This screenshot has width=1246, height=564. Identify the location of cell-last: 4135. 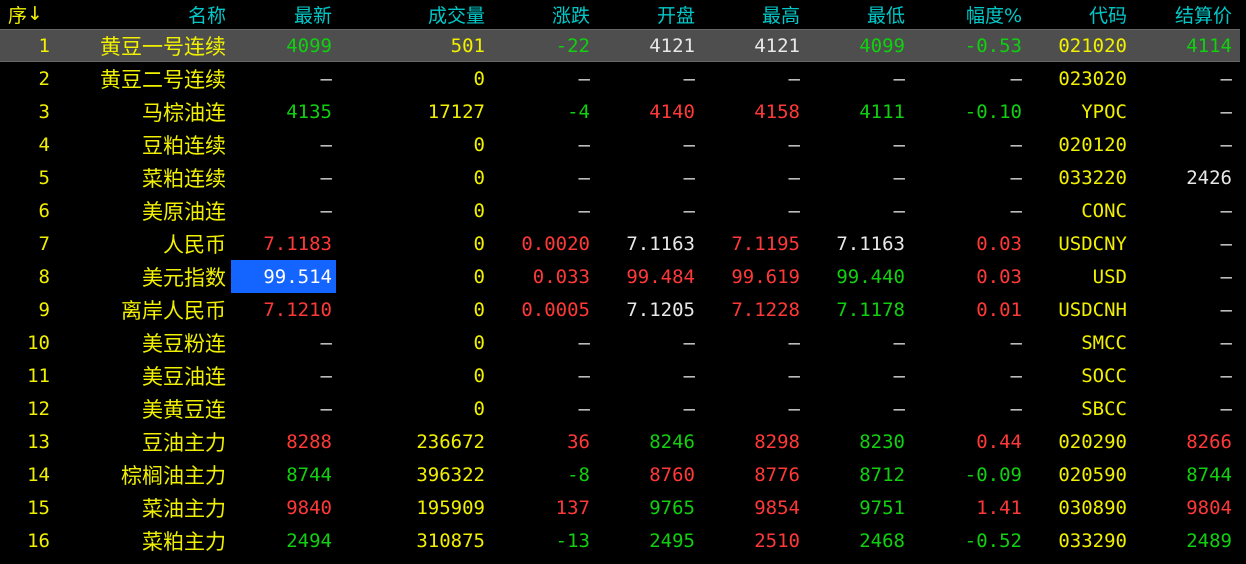
(309, 111).